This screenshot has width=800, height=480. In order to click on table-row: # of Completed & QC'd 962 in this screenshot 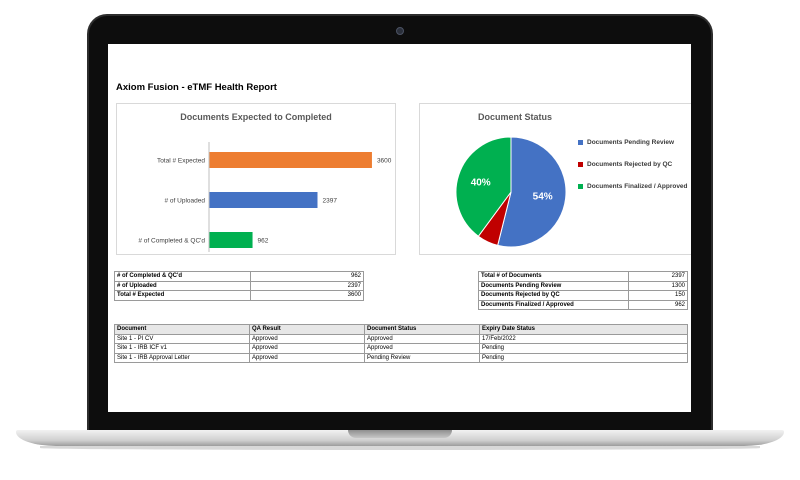, I will do `click(239, 276)`.